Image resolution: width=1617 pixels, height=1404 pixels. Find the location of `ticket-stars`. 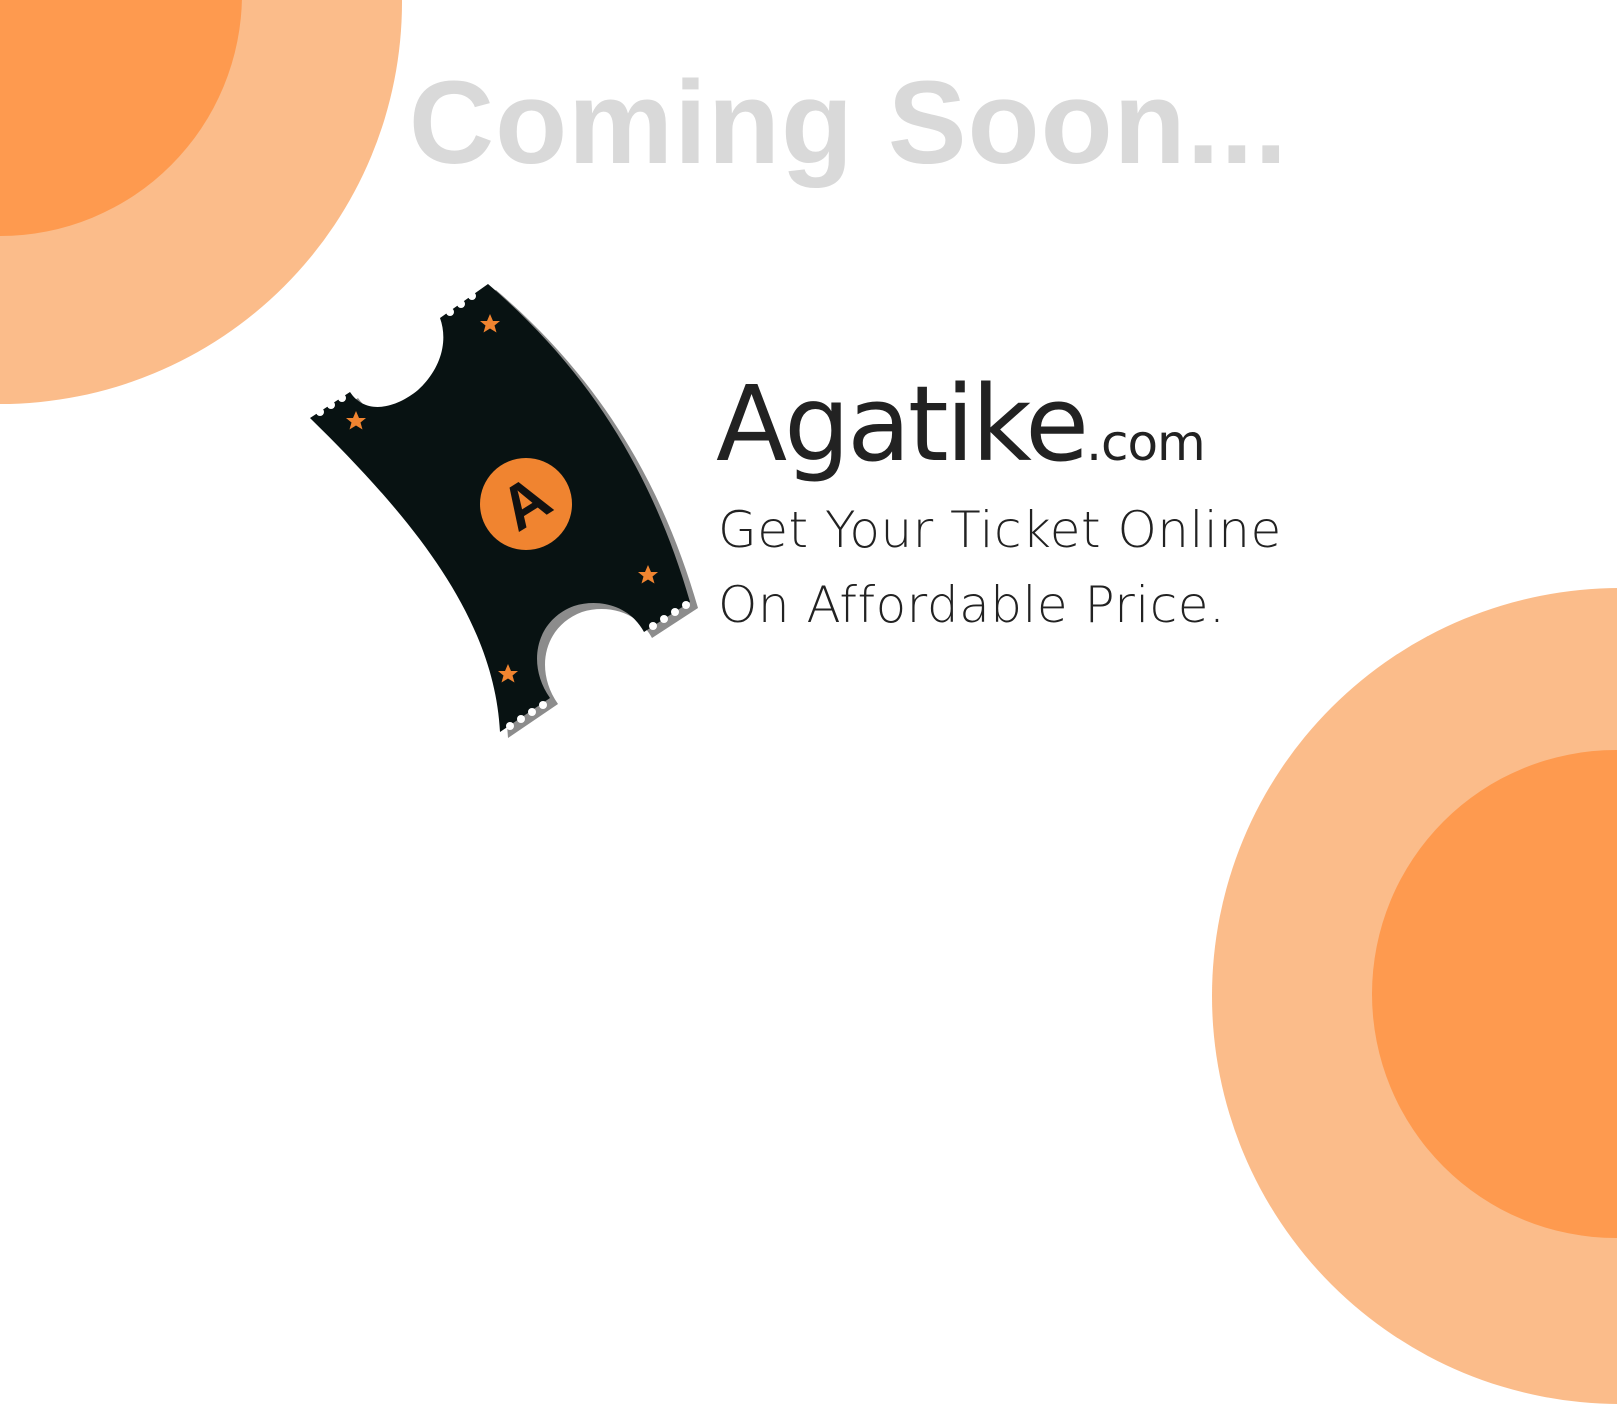

ticket-stars is located at coordinates (502, 498).